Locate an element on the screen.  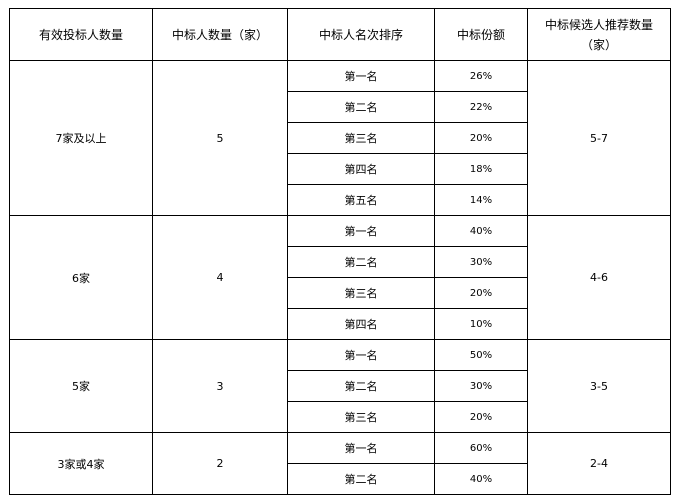
table-row: 第二名 22% is located at coordinates (340, 107).